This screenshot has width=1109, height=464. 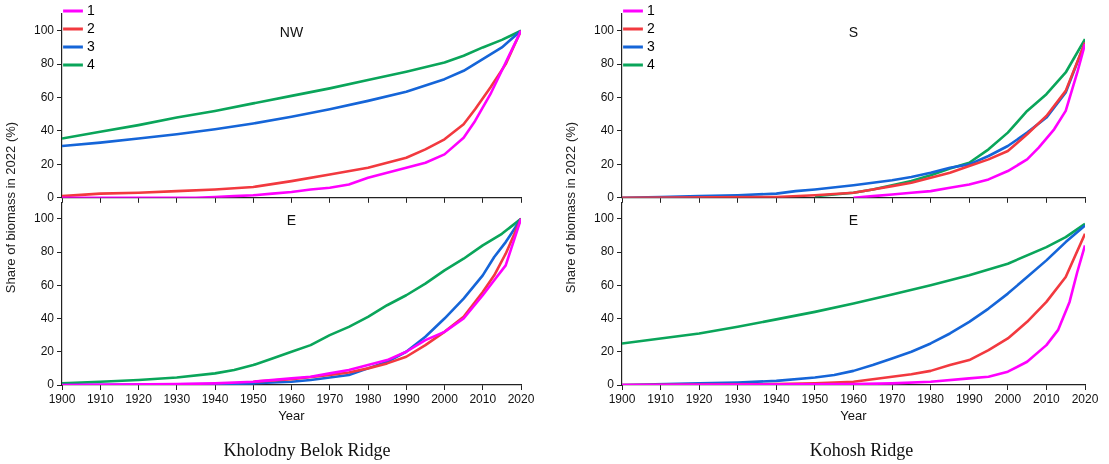 I want to click on text: NW, so click(x=291, y=31).